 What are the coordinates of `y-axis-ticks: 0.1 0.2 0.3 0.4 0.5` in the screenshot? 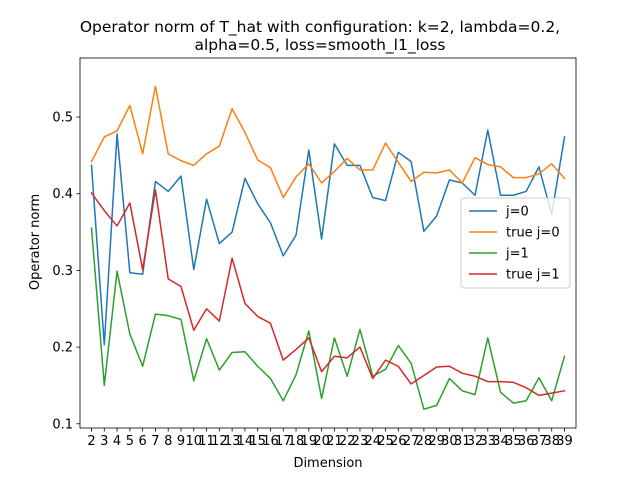 It's located at (66, 271).